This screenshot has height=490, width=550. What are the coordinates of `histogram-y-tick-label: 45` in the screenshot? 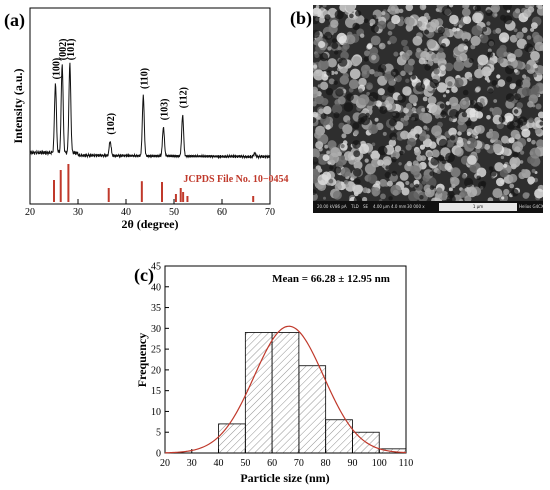 It's located at (156, 267).